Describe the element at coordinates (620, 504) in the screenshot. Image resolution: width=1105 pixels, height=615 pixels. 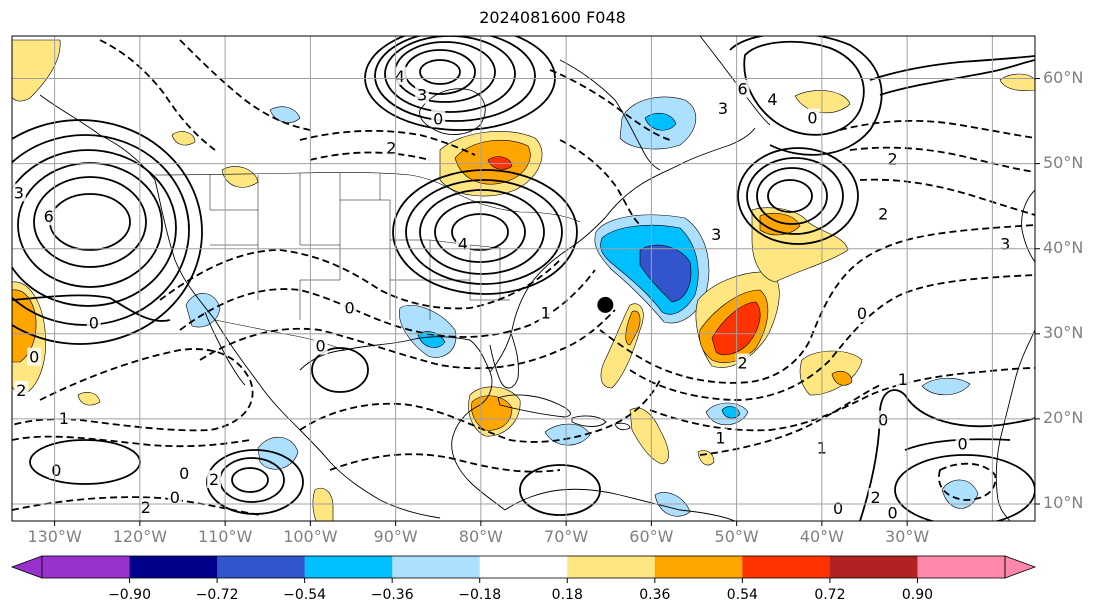
I see `coastline-south-america` at that location.